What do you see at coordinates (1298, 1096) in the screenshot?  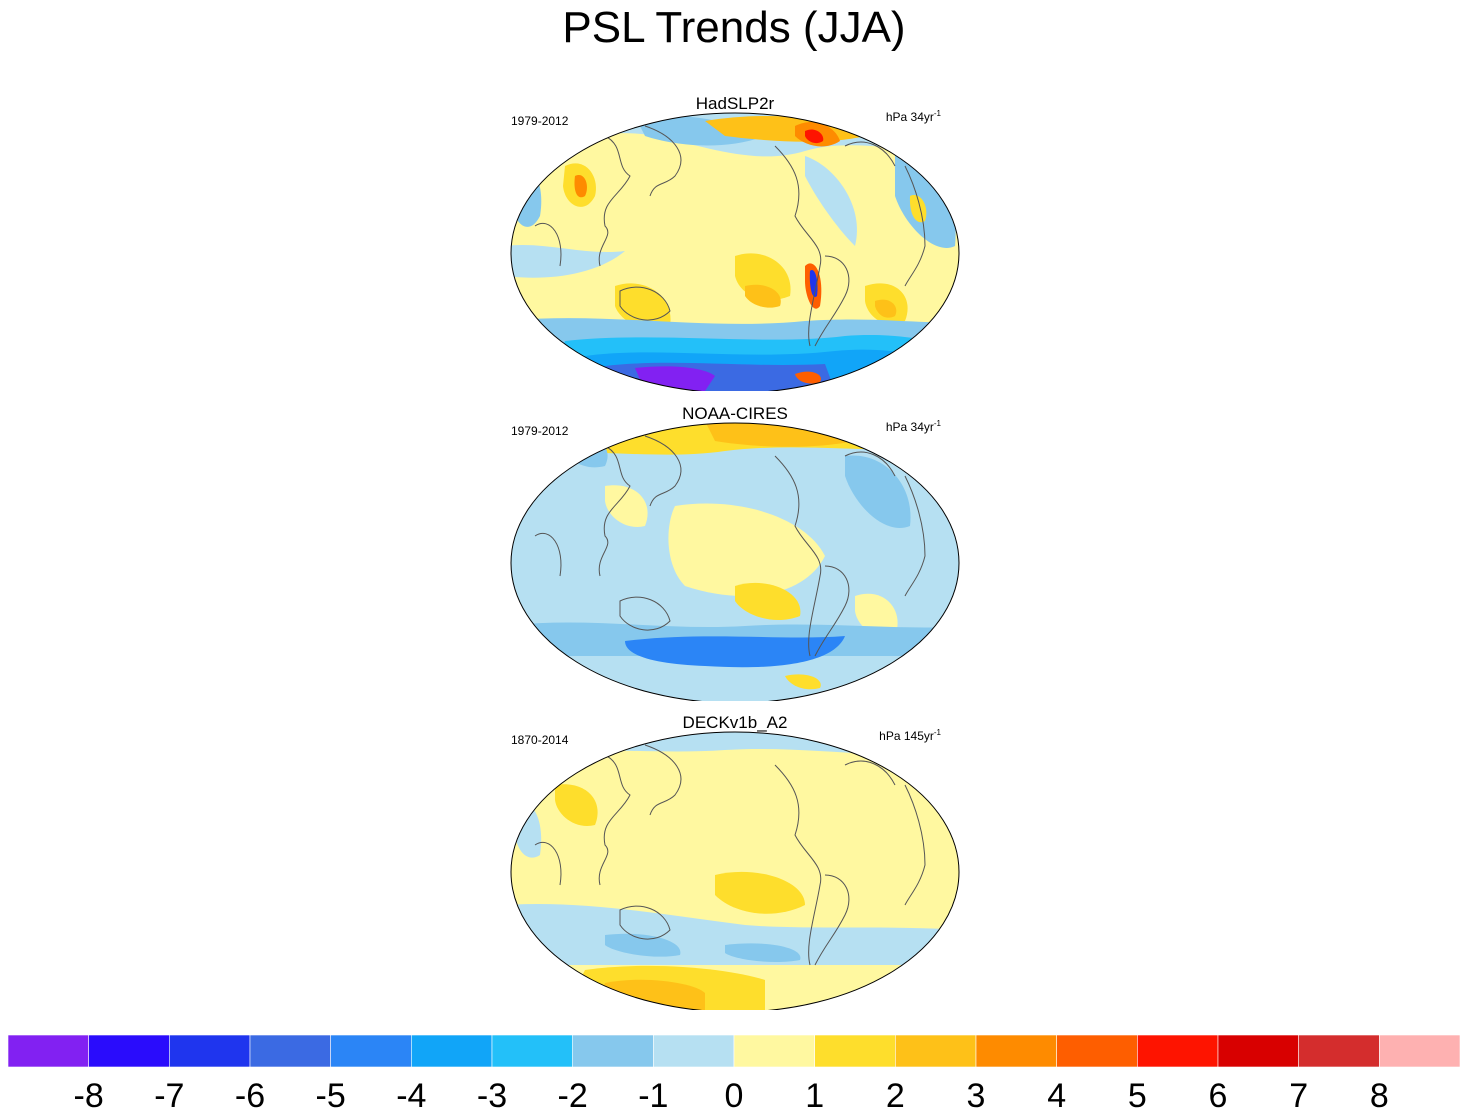 I see `colorbar-label: 7` at bounding box center [1298, 1096].